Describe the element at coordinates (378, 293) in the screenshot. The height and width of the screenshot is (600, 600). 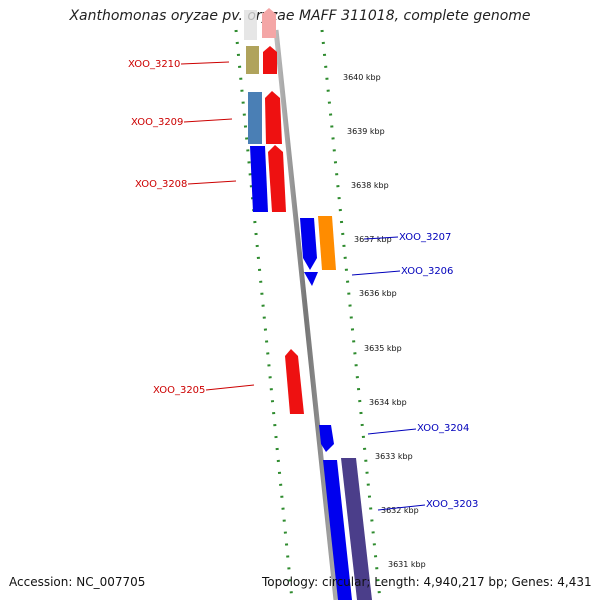
I see `tick-label: 3636 kbp` at that location.